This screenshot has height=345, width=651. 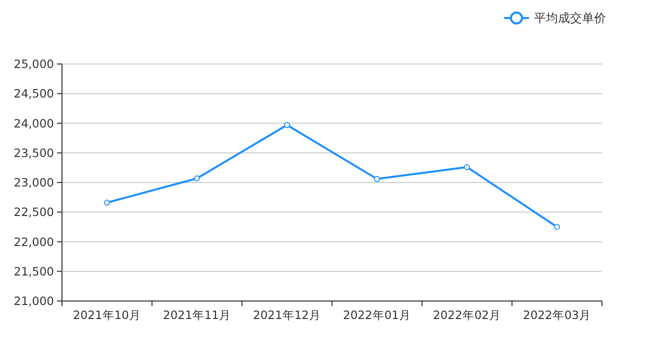 What do you see at coordinates (34, 241) in the screenshot?
I see `y-tick-label: 22,000` at bounding box center [34, 241].